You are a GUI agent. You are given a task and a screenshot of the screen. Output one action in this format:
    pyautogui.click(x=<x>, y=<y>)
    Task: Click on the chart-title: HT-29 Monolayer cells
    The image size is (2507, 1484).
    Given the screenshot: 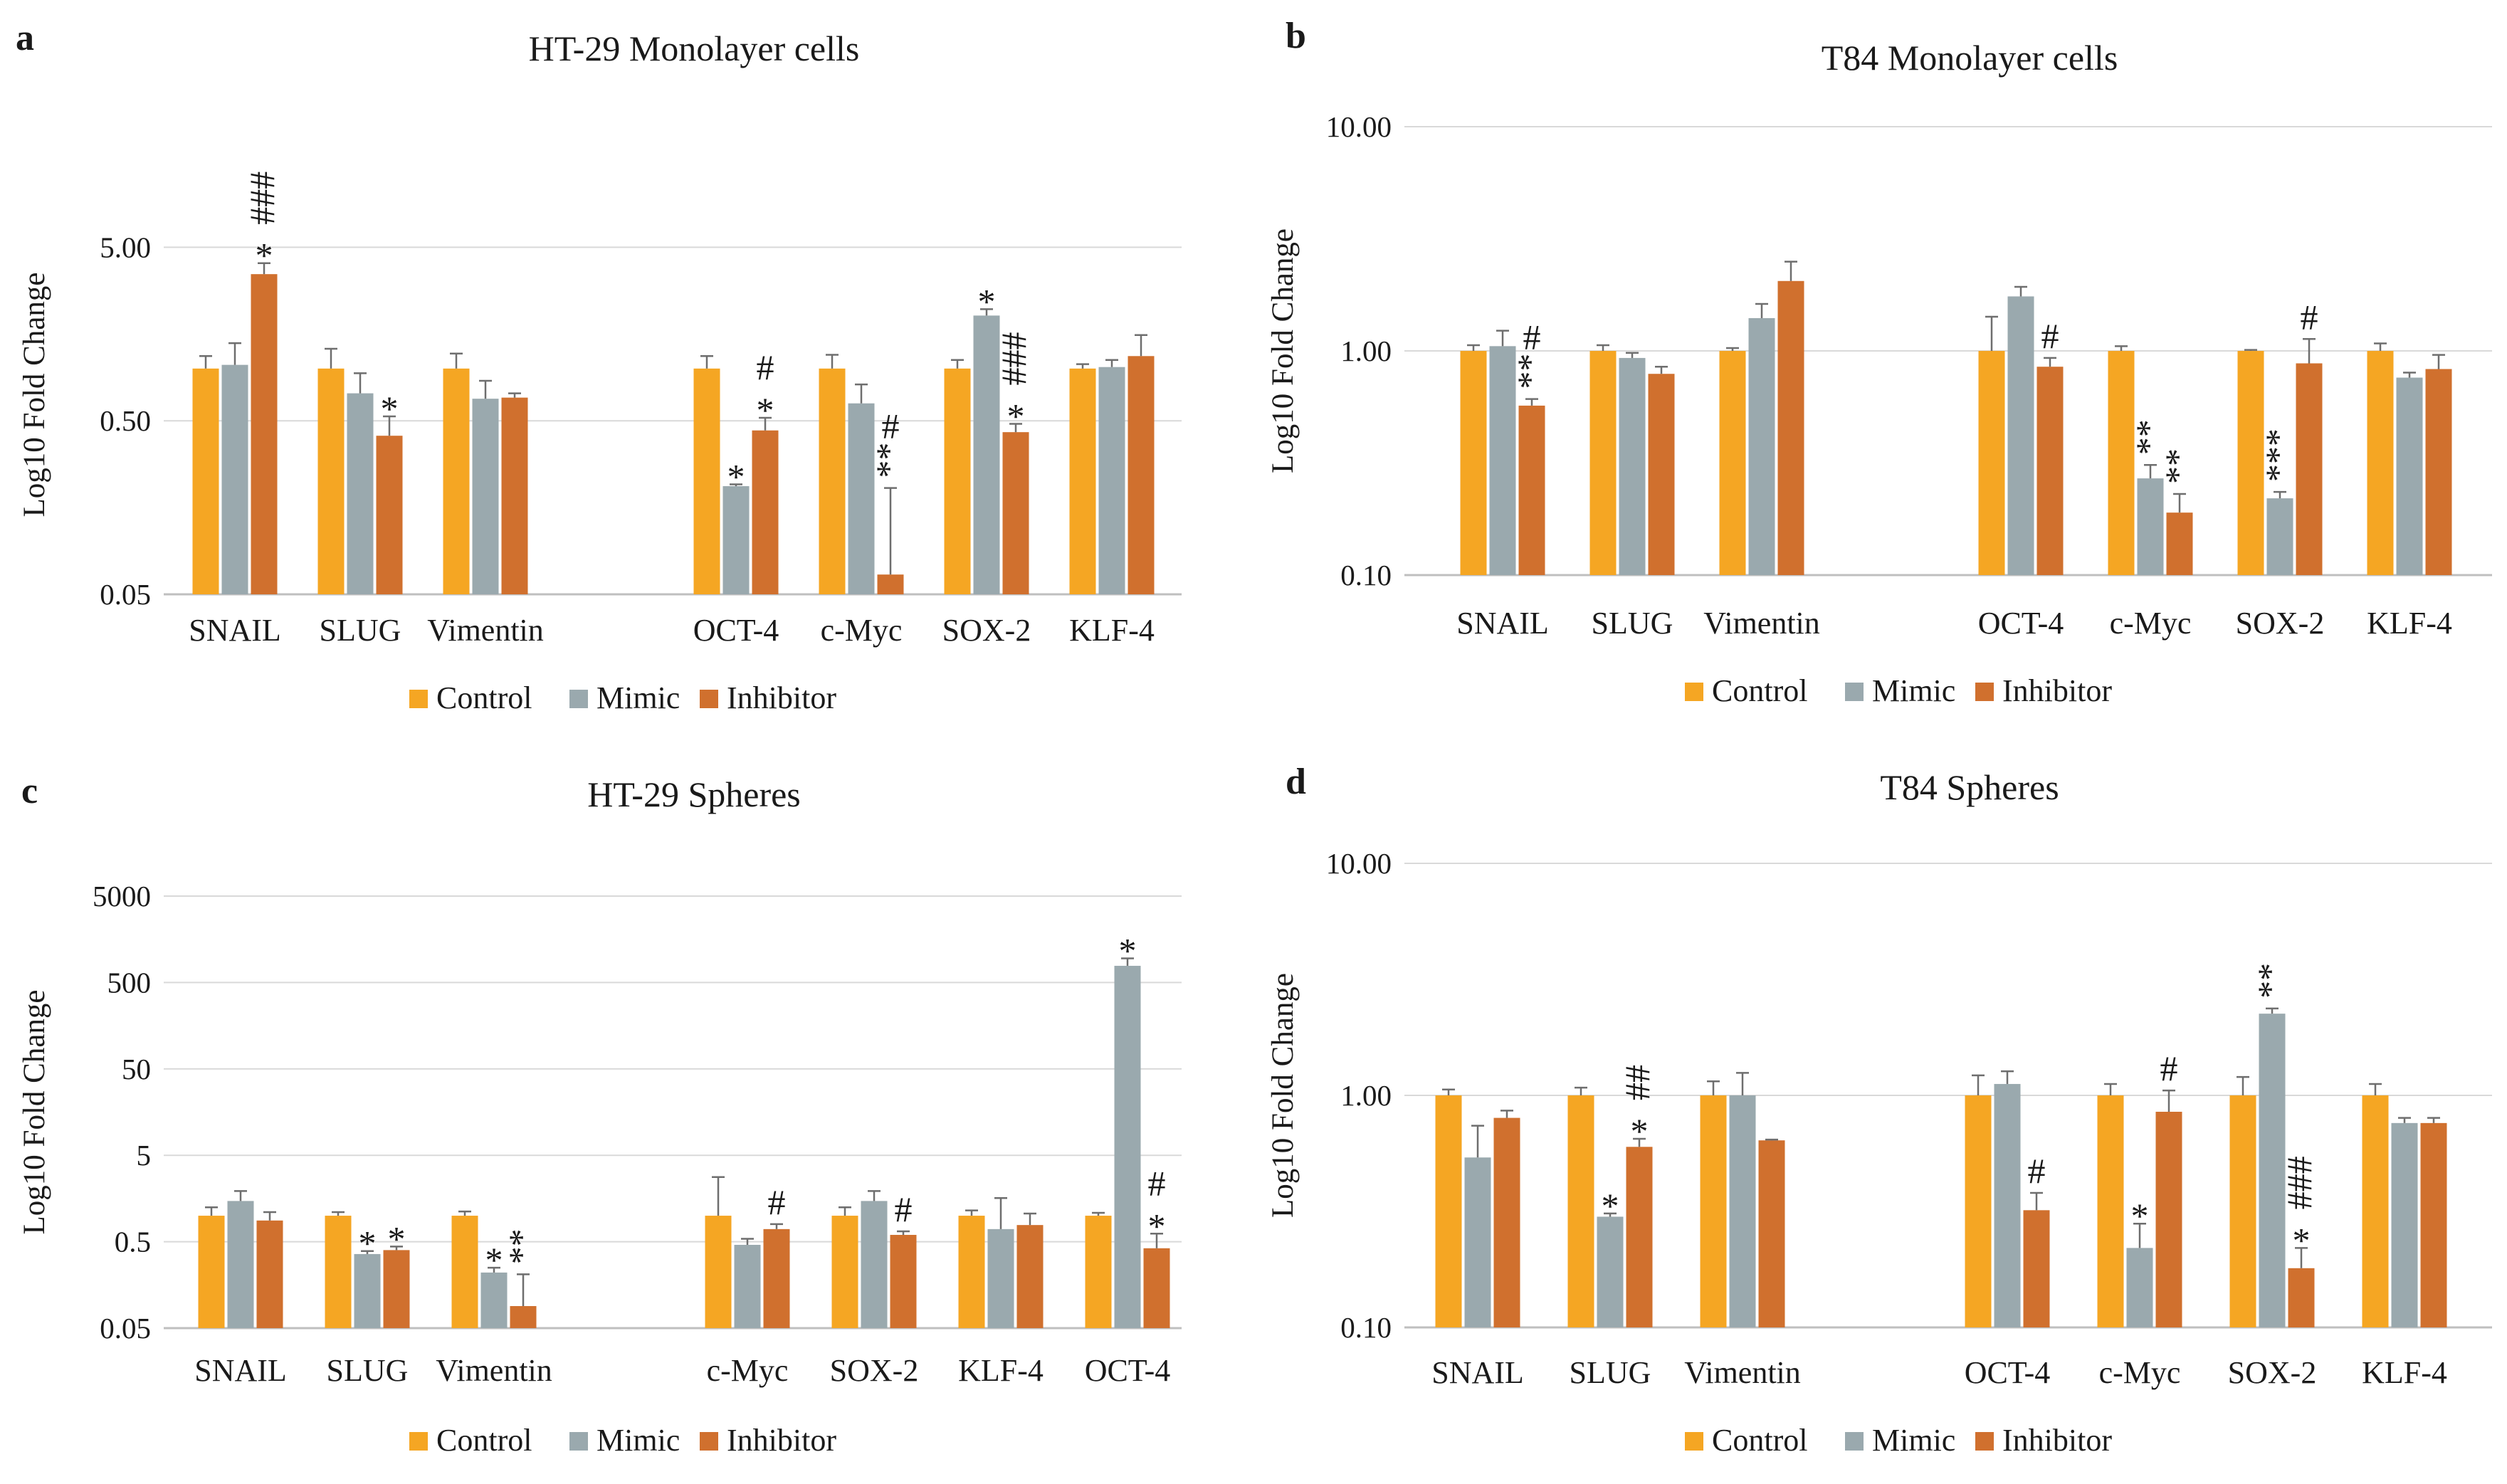 What is the action you would take?
    pyautogui.click(x=694, y=48)
    